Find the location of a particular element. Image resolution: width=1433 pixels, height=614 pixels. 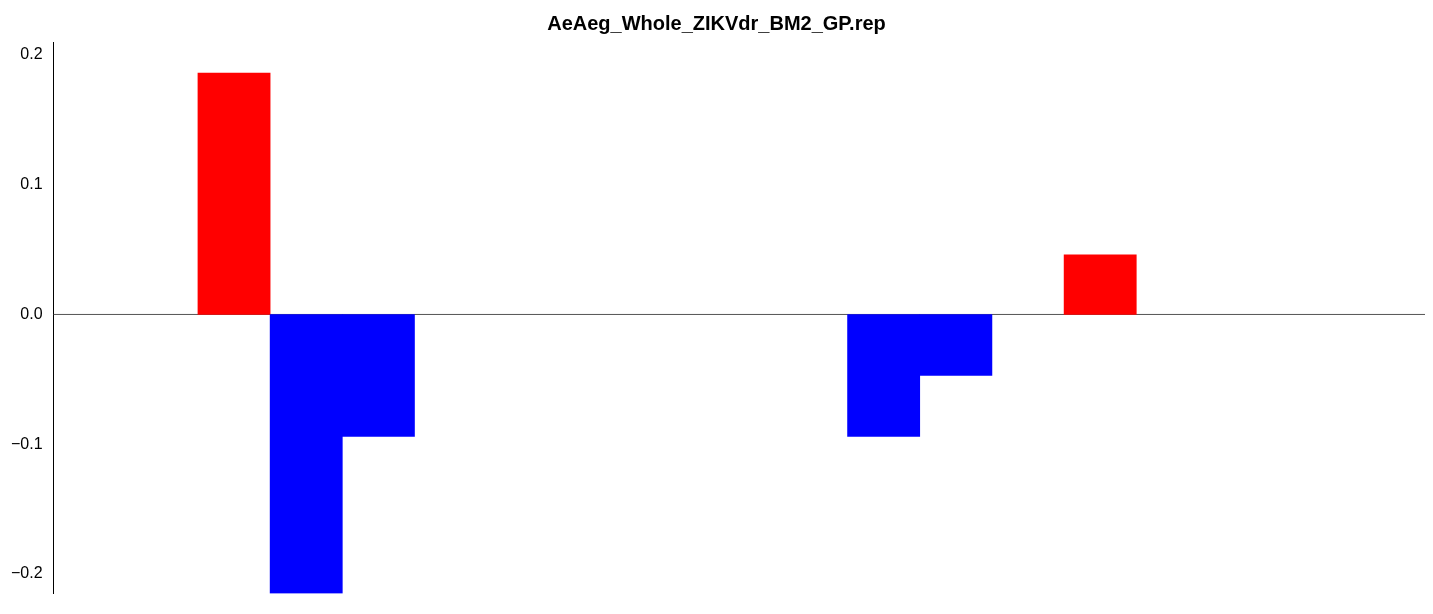

y-tick-label: 0.1 is located at coordinates (31, 184).